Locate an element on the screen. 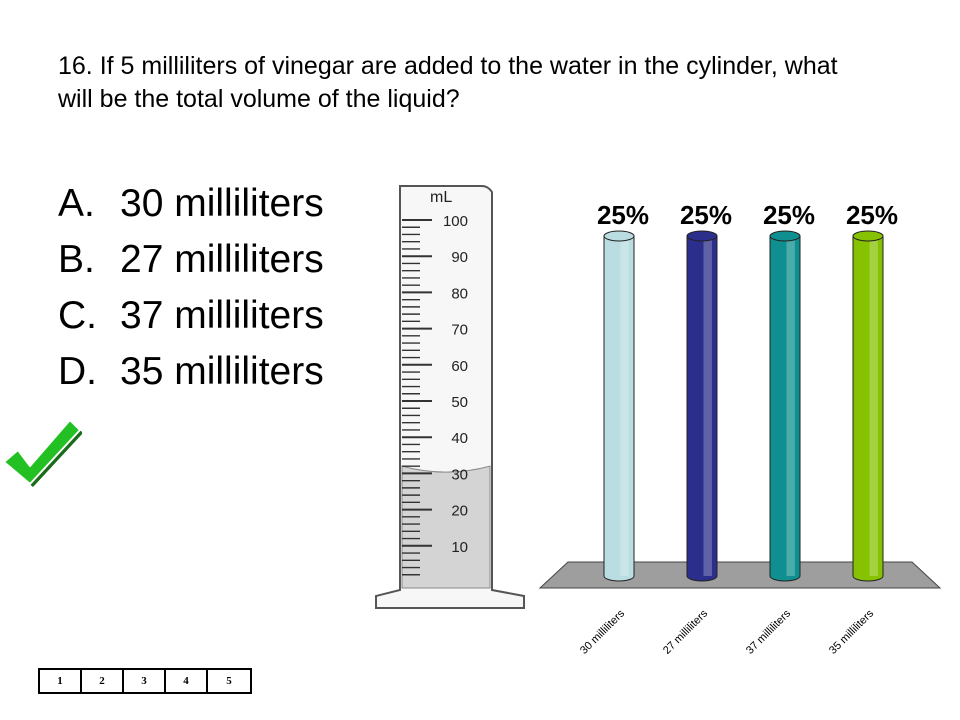  pager-page-4: 4 is located at coordinates (187, 681).